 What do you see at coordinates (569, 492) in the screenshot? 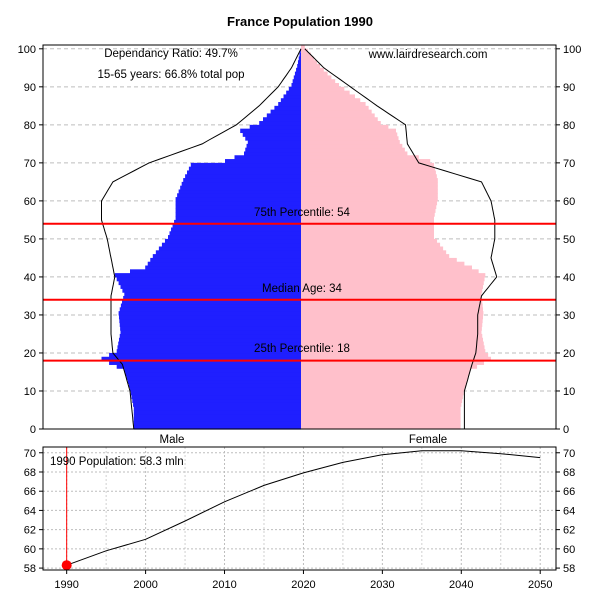
I see `y-tick-label-right: 66` at bounding box center [569, 492].